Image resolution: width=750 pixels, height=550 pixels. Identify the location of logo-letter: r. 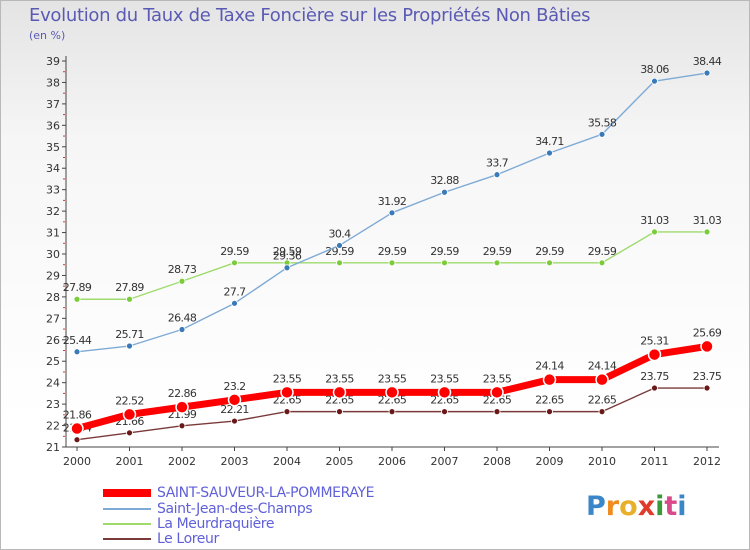
(612, 506).